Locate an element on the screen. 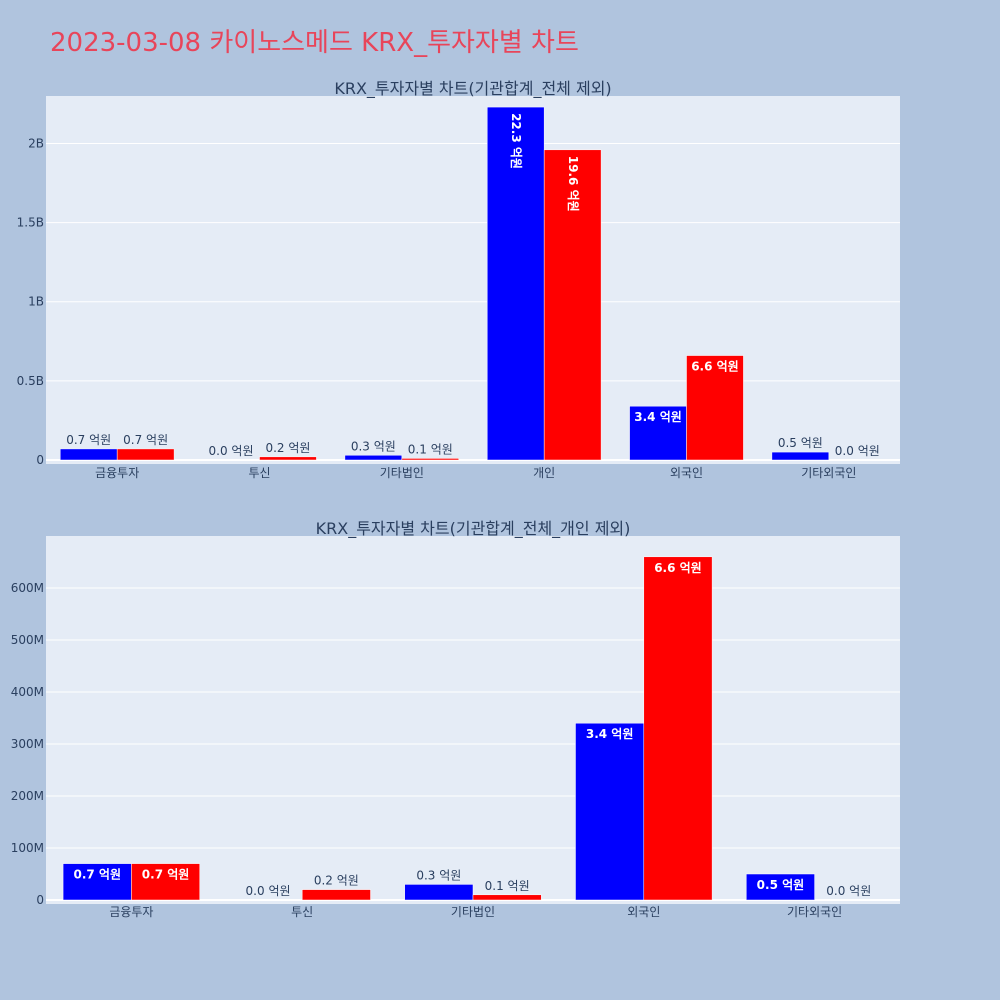  y-tick-label: 600M is located at coordinates (27, 588).